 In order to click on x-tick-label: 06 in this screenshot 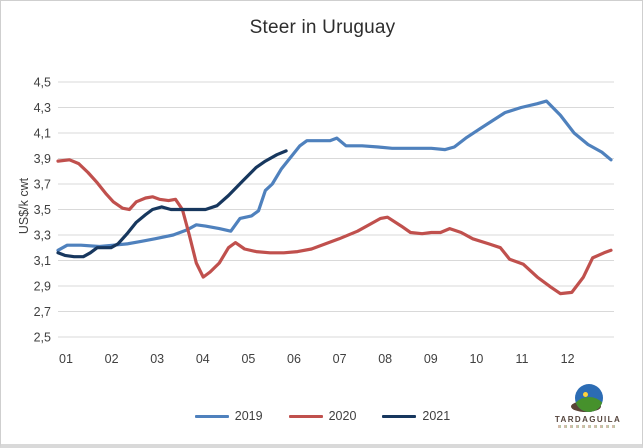, I will do `click(294, 359)`.